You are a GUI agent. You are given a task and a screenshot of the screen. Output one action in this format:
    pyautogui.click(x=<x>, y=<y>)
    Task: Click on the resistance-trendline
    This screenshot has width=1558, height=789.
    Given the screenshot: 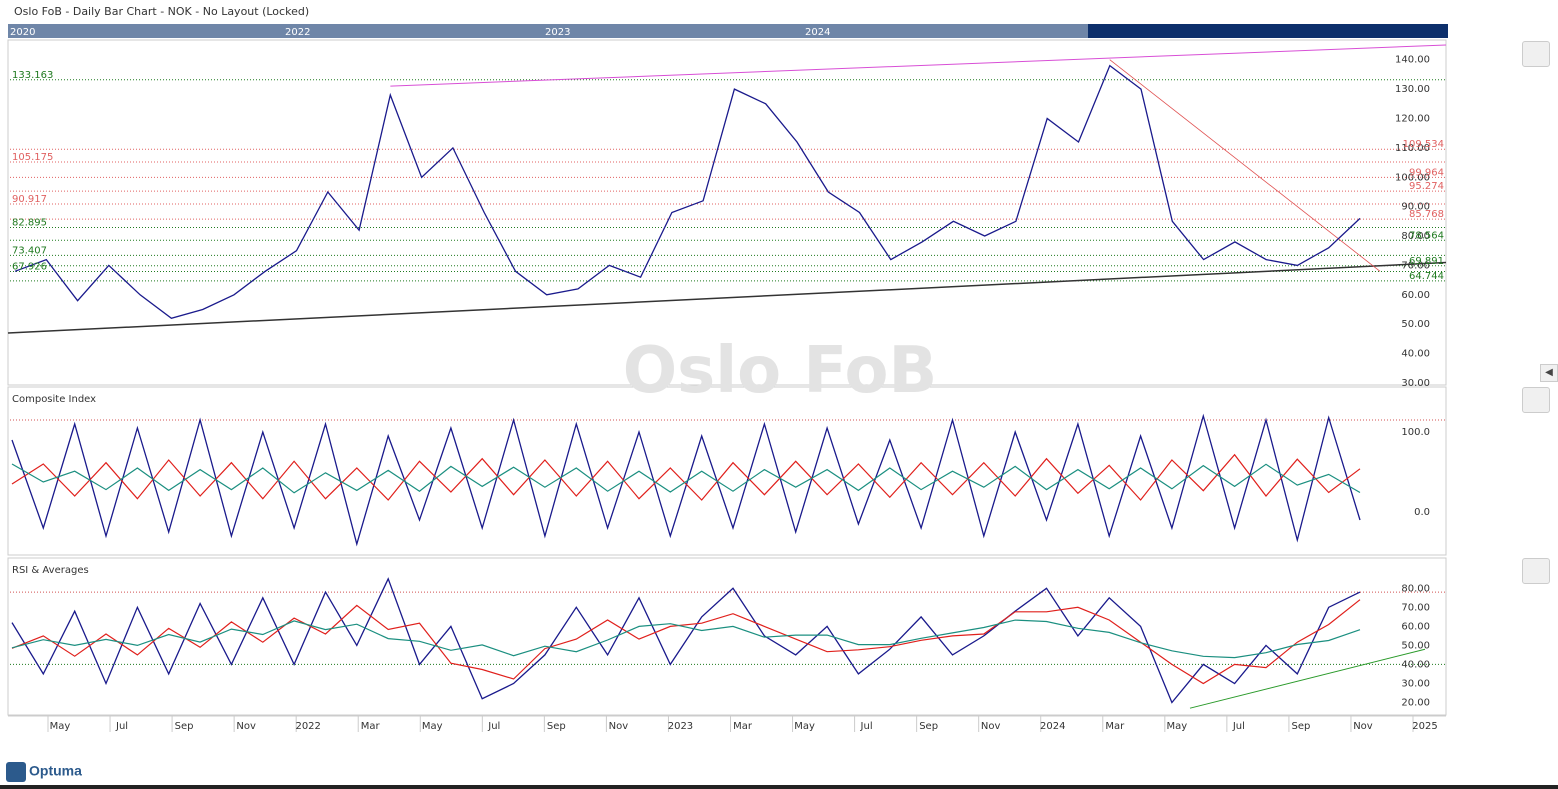 What is the action you would take?
    pyautogui.click(x=918, y=65)
    